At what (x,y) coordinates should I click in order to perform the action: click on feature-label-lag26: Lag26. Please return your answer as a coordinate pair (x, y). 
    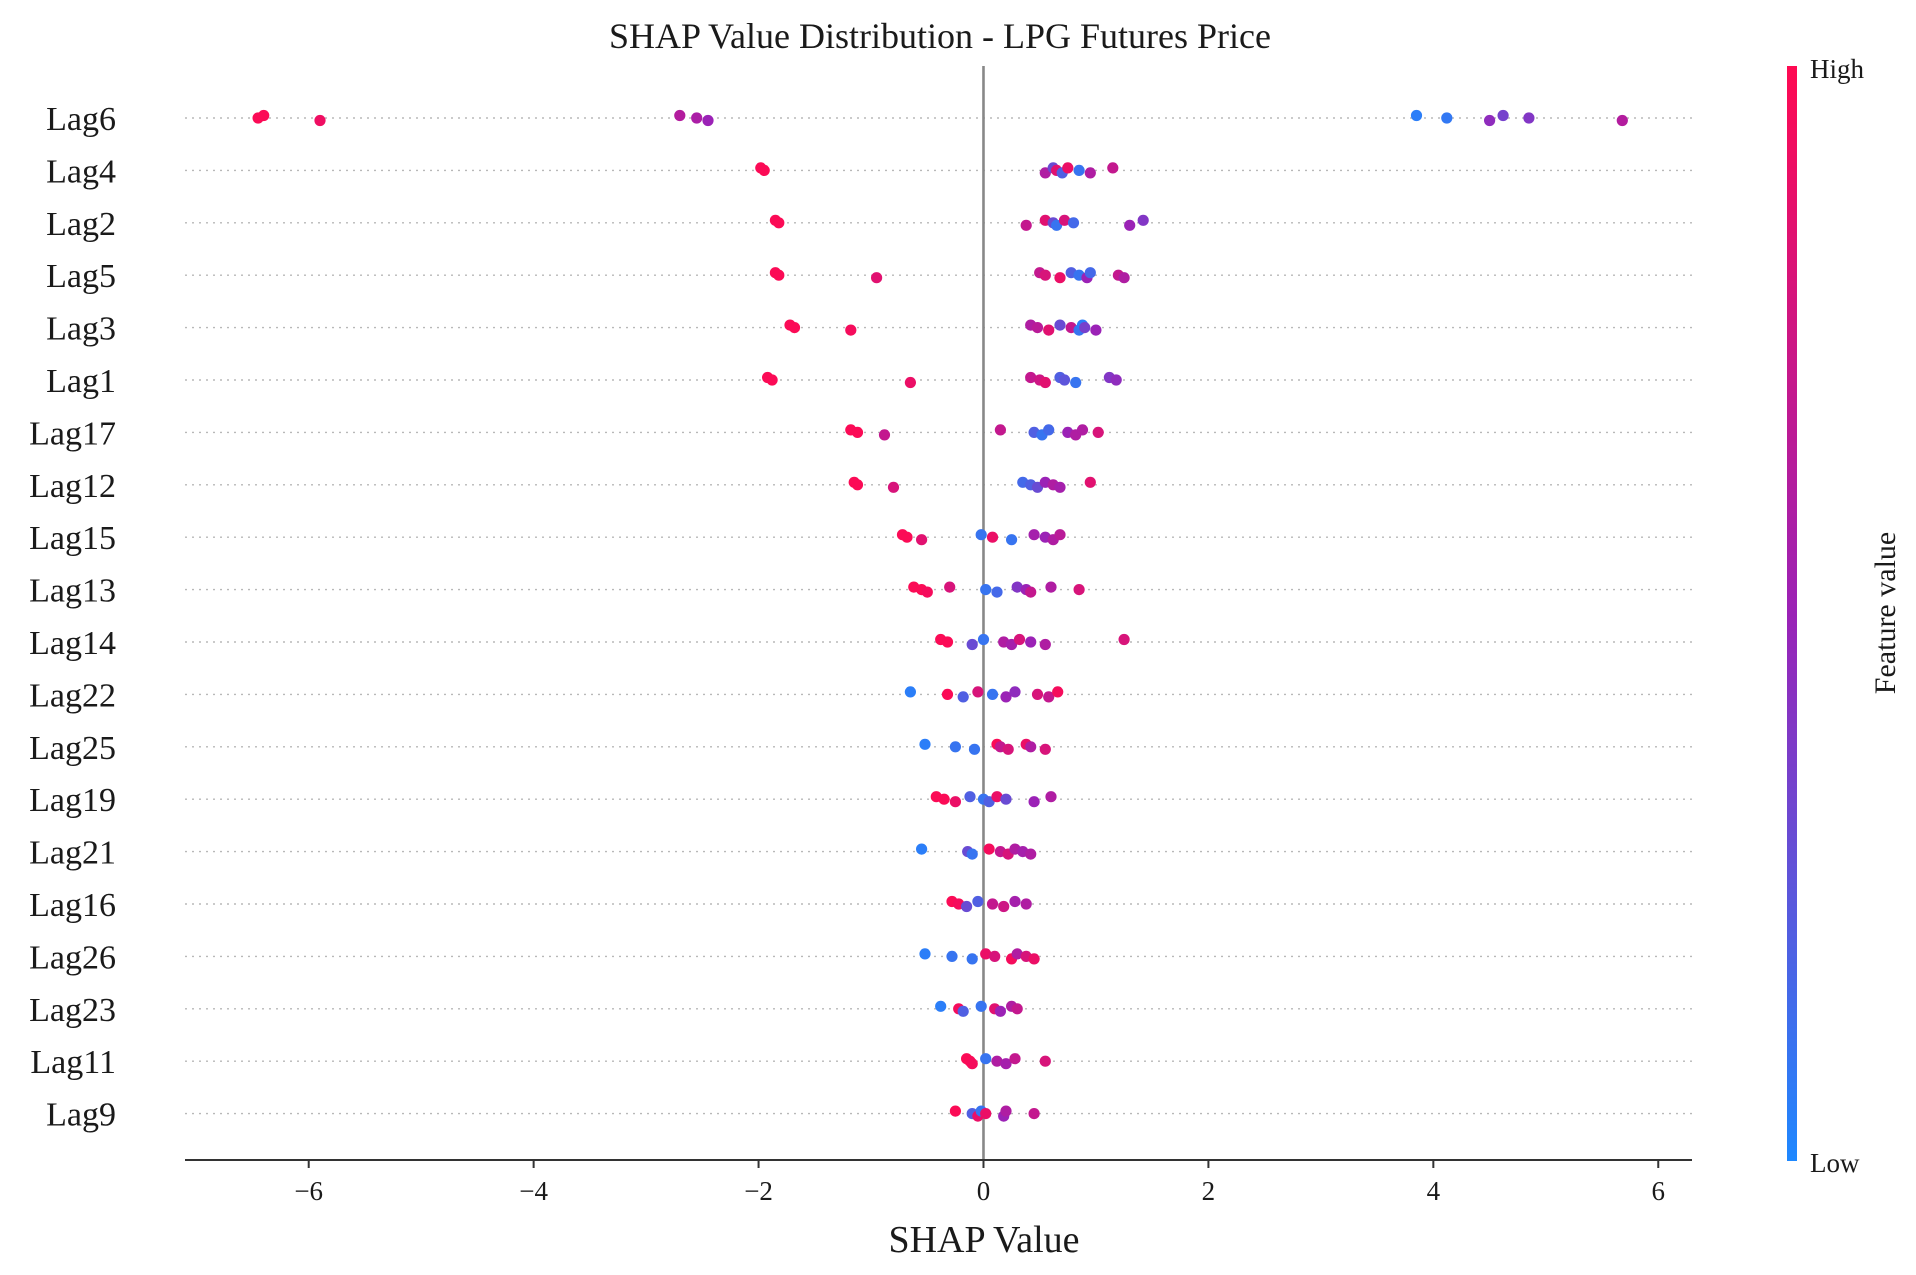
    Looking at the image, I should click on (72, 957).